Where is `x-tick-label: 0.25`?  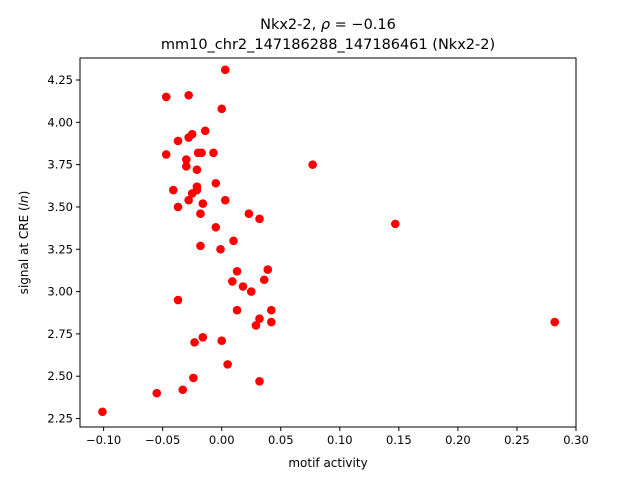
x-tick-label: 0.25 is located at coordinates (517, 440).